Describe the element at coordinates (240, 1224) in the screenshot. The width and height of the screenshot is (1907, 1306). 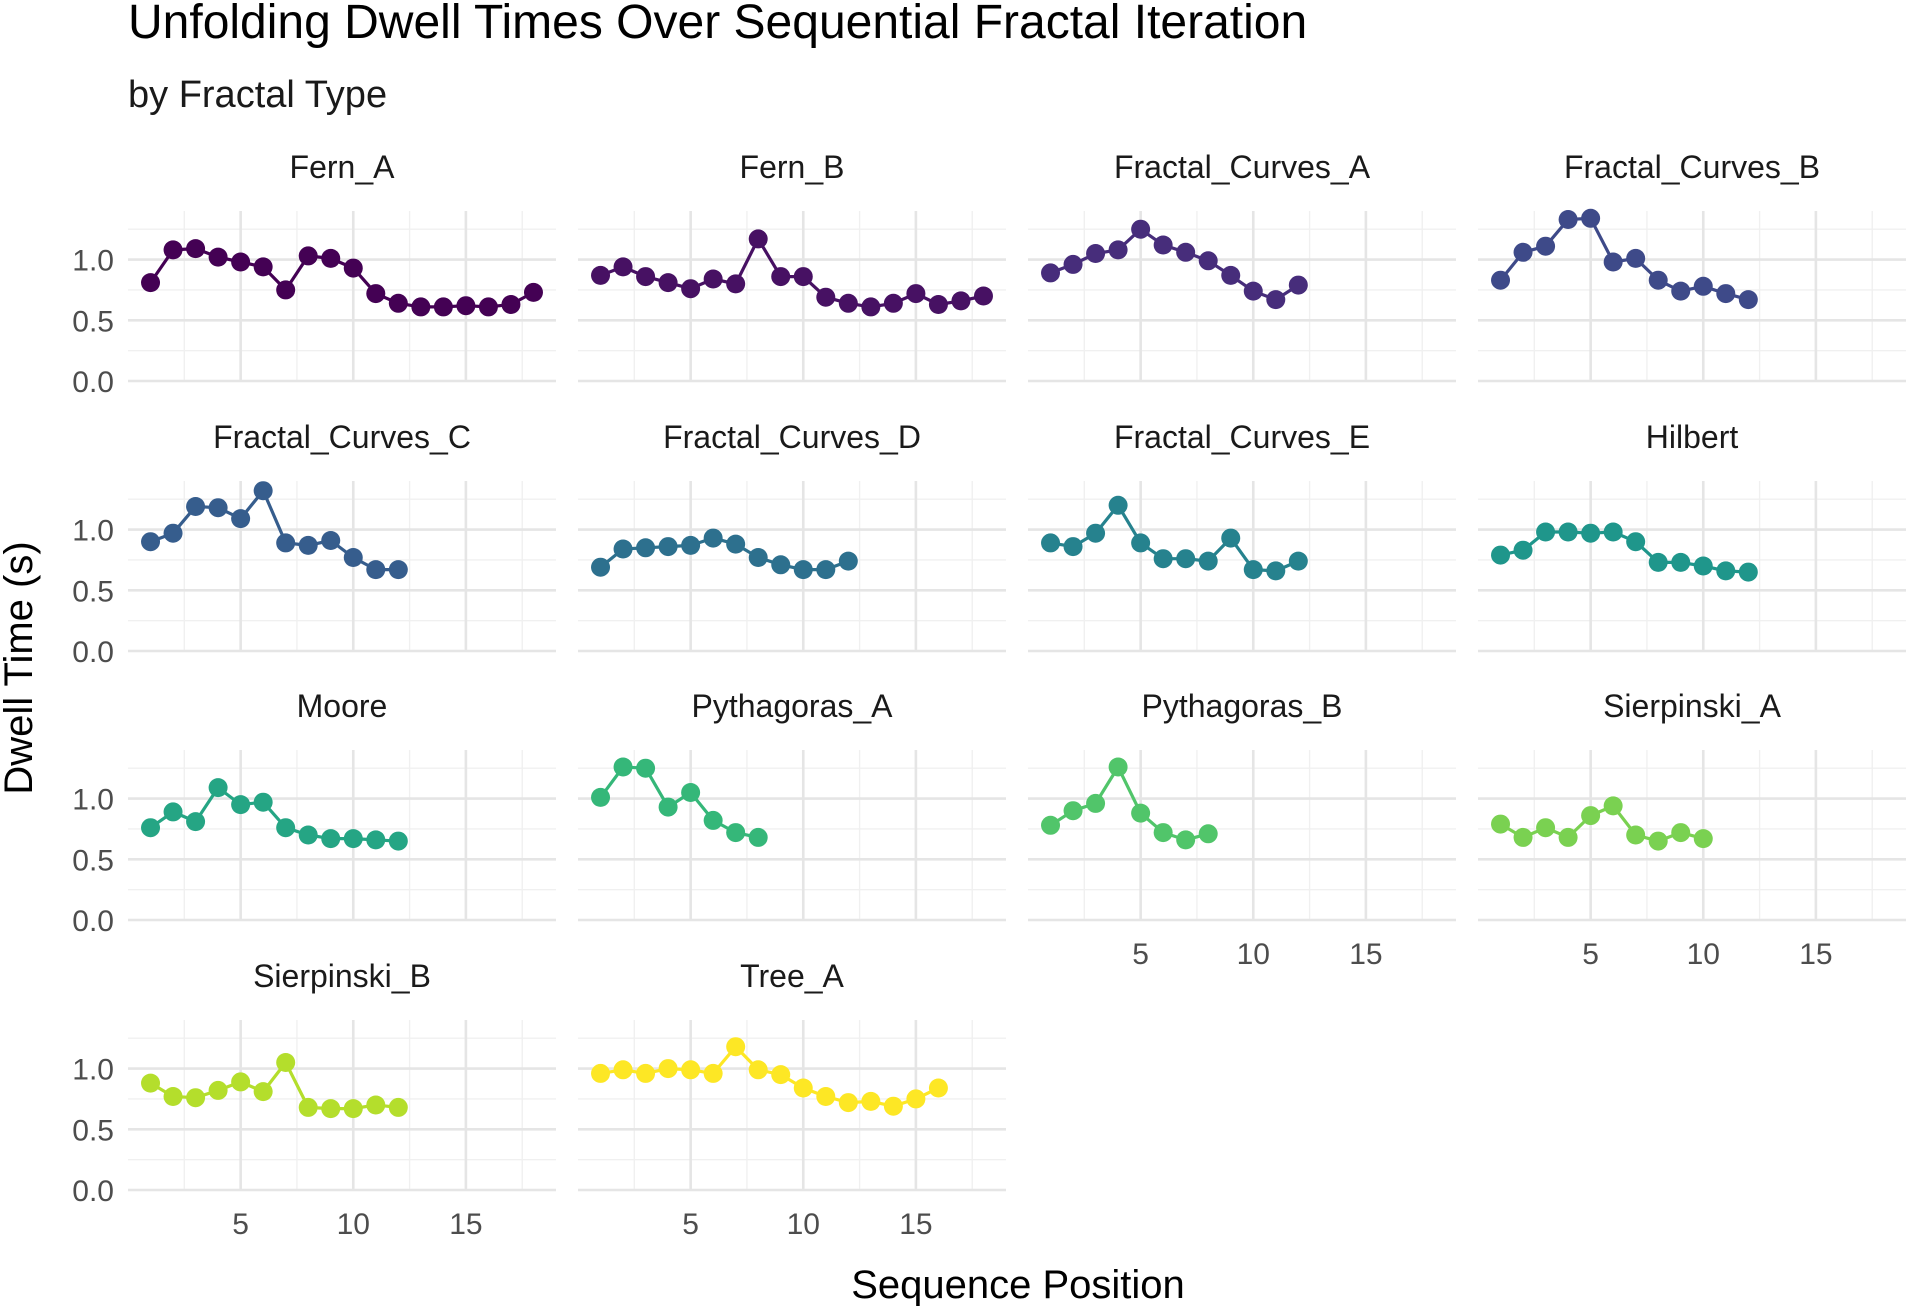
I see `x-tick-label: 5` at that location.